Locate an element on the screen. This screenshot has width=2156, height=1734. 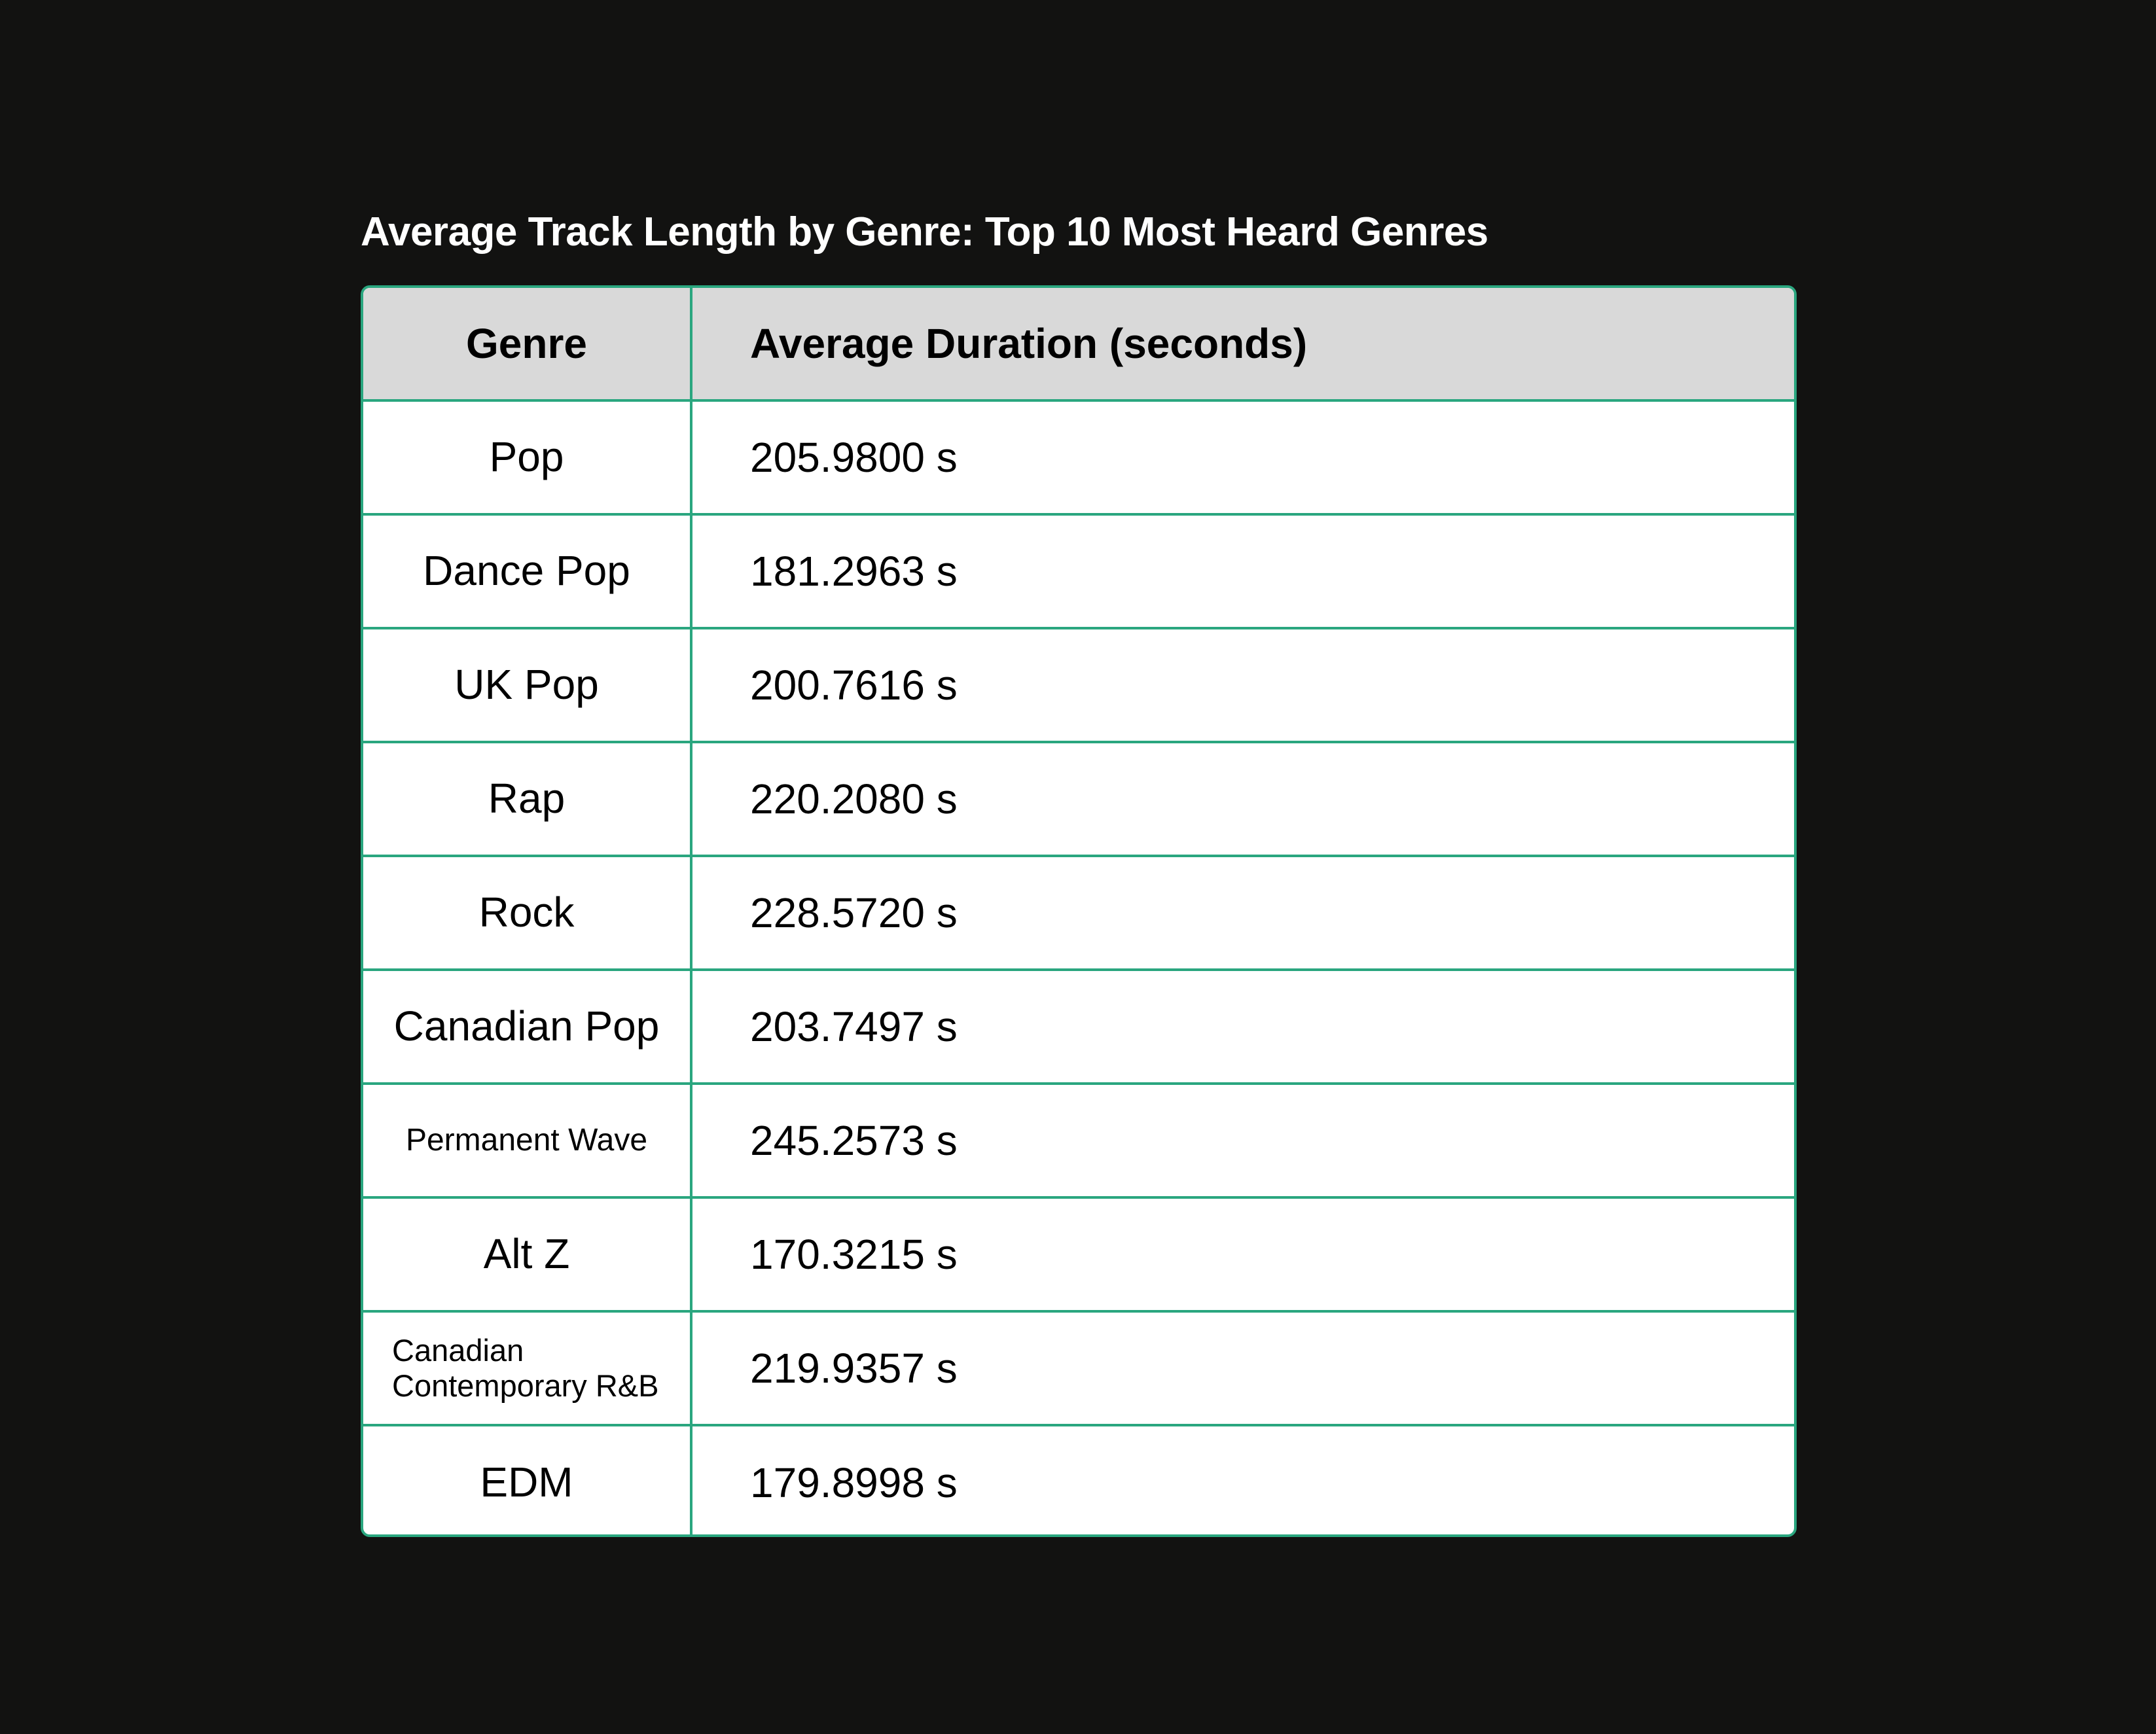
table-row: UK Pop 200.7616 s is located at coordinates (1078, 685).